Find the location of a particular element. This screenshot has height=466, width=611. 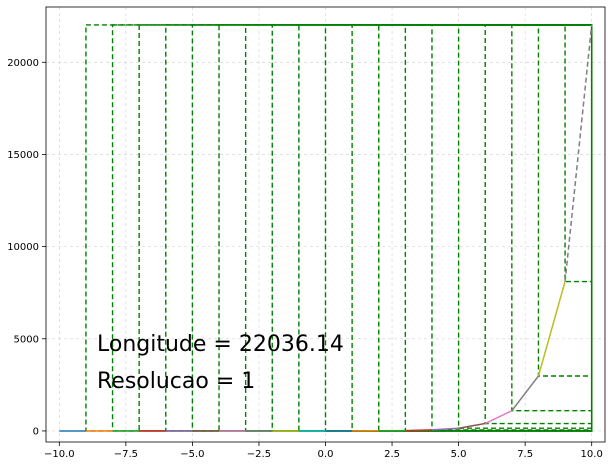

y-tick-label: 5000 is located at coordinates (26, 339).